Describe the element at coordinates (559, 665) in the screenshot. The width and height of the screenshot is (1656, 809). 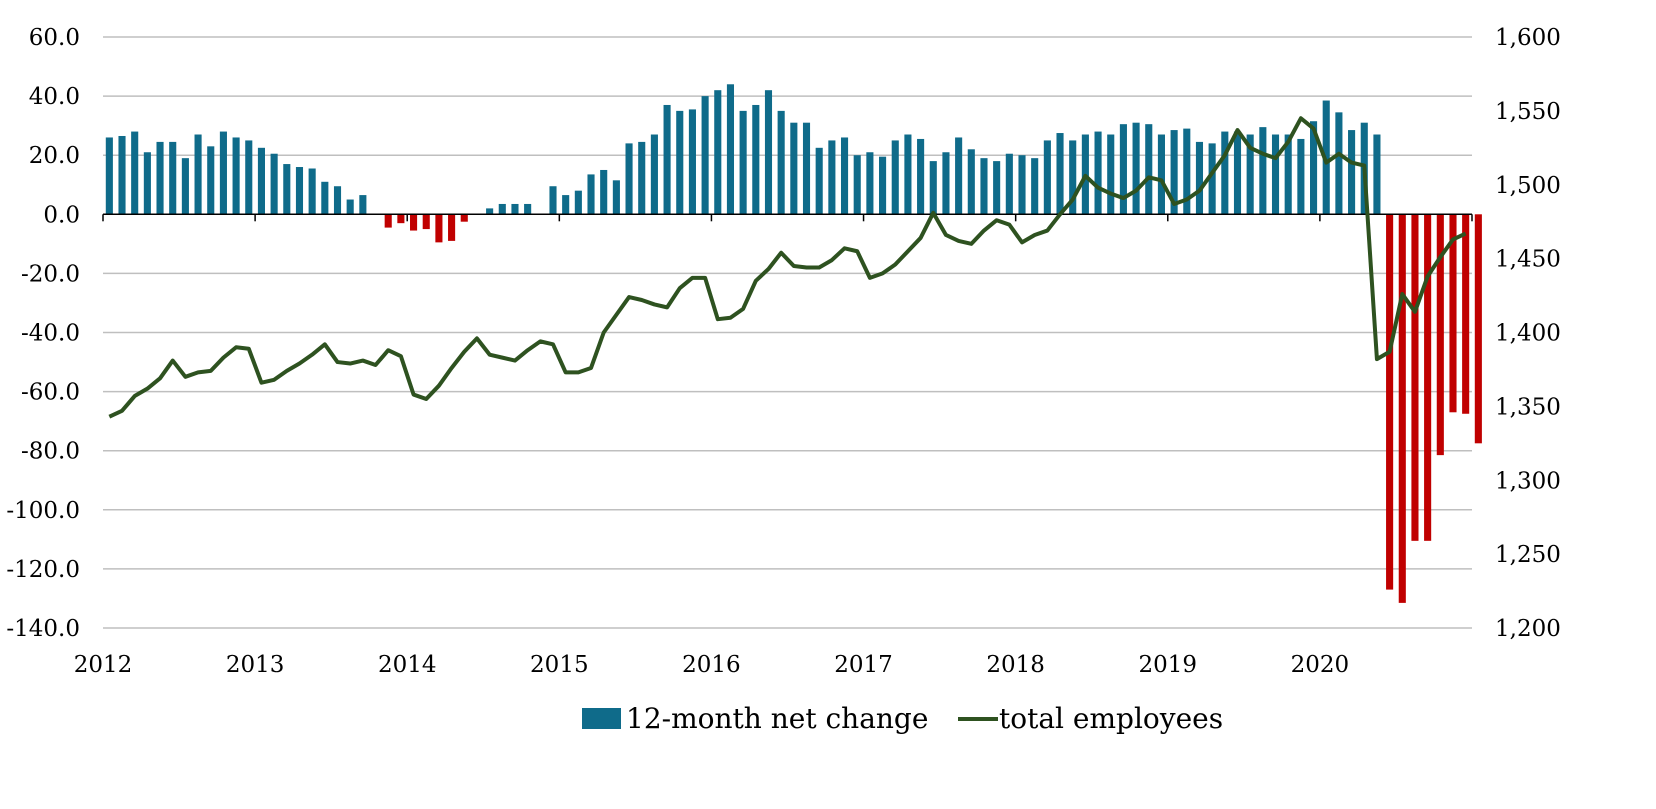
I see `x-tick-label: 2015` at that location.